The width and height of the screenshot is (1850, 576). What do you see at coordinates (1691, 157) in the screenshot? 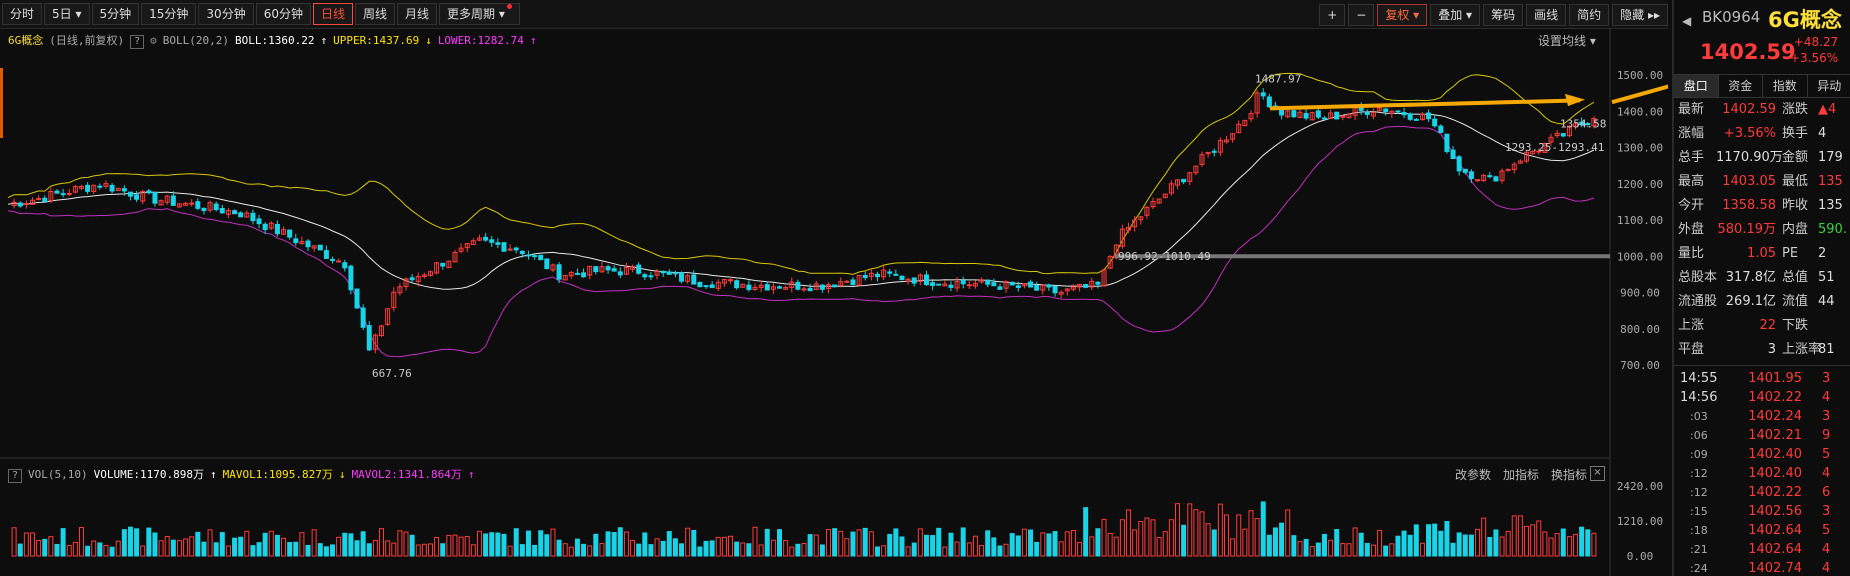
I see `quote-key: 总手` at bounding box center [1691, 157].